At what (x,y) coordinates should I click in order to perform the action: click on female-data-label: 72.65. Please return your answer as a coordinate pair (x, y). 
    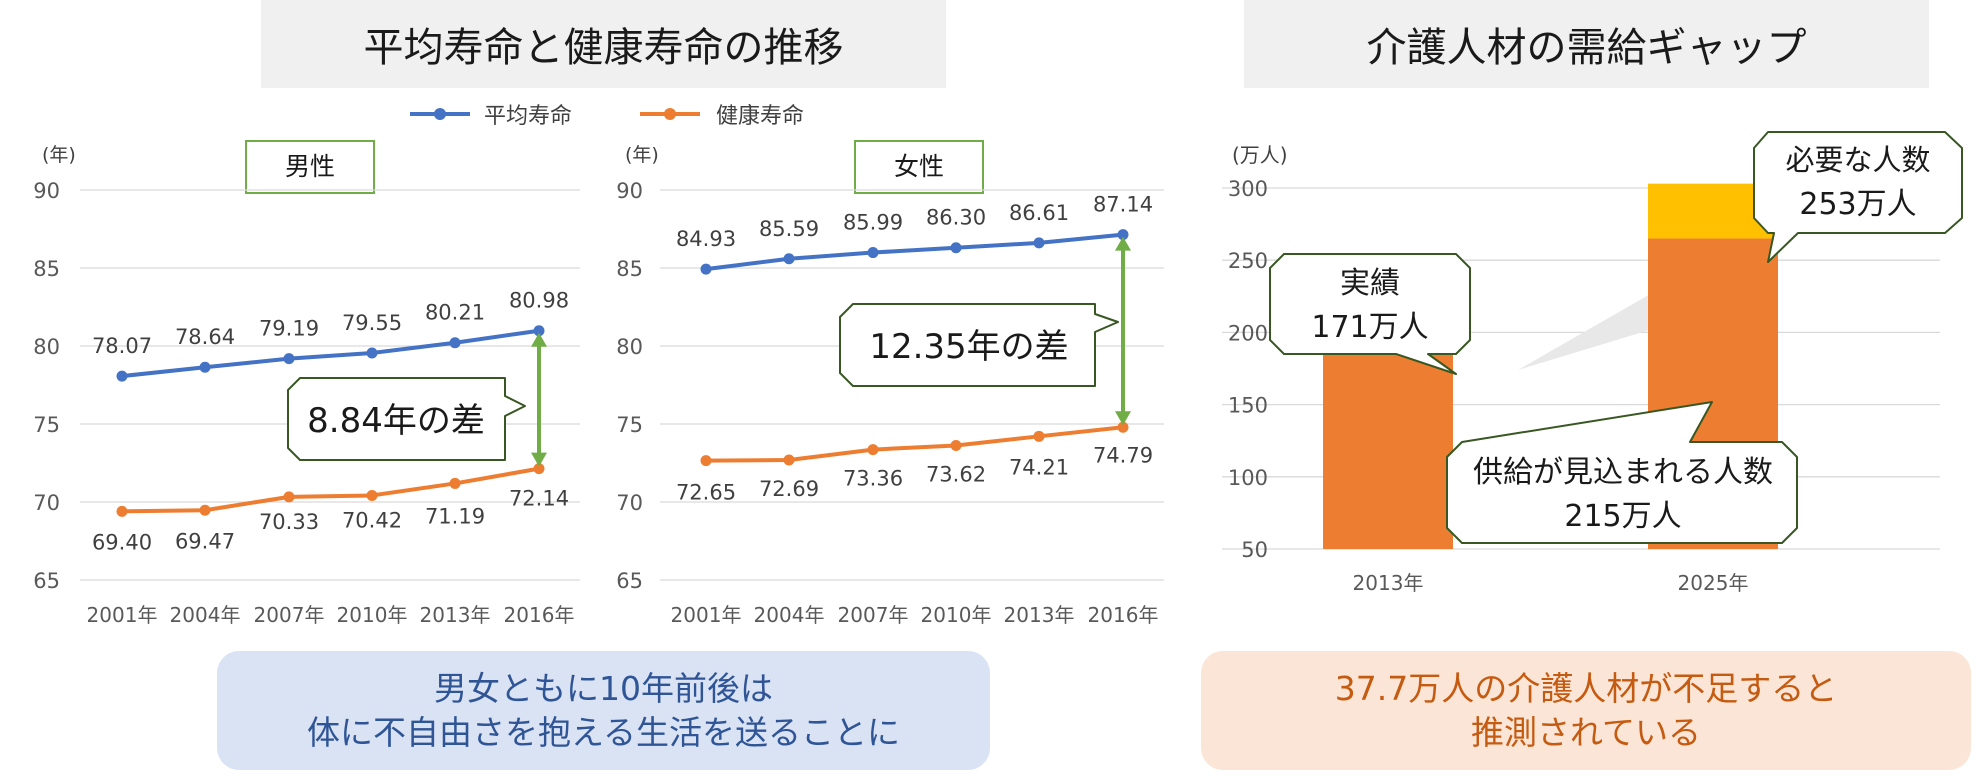
    Looking at the image, I should click on (706, 493).